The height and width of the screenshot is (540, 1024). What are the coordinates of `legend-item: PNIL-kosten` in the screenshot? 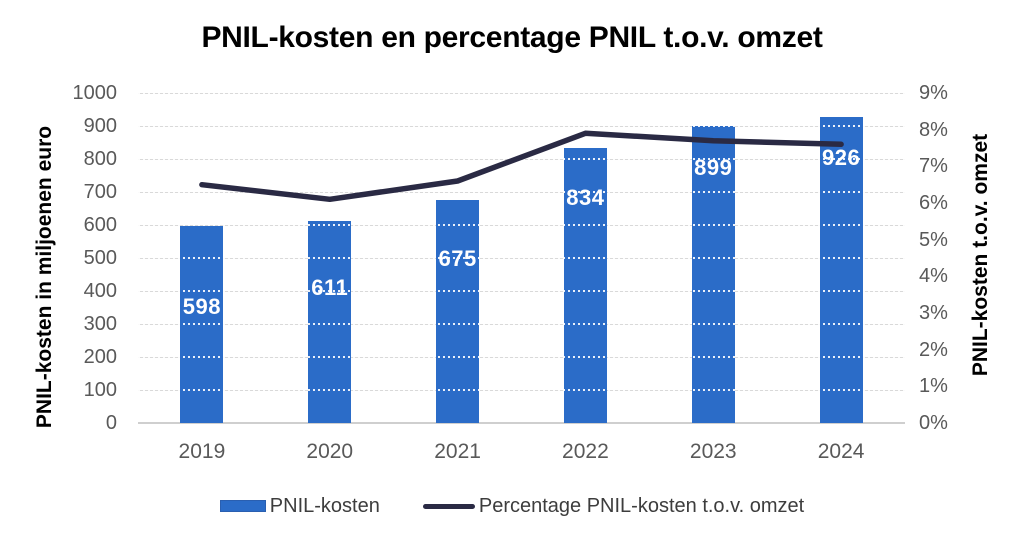 It's located at (299, 506).